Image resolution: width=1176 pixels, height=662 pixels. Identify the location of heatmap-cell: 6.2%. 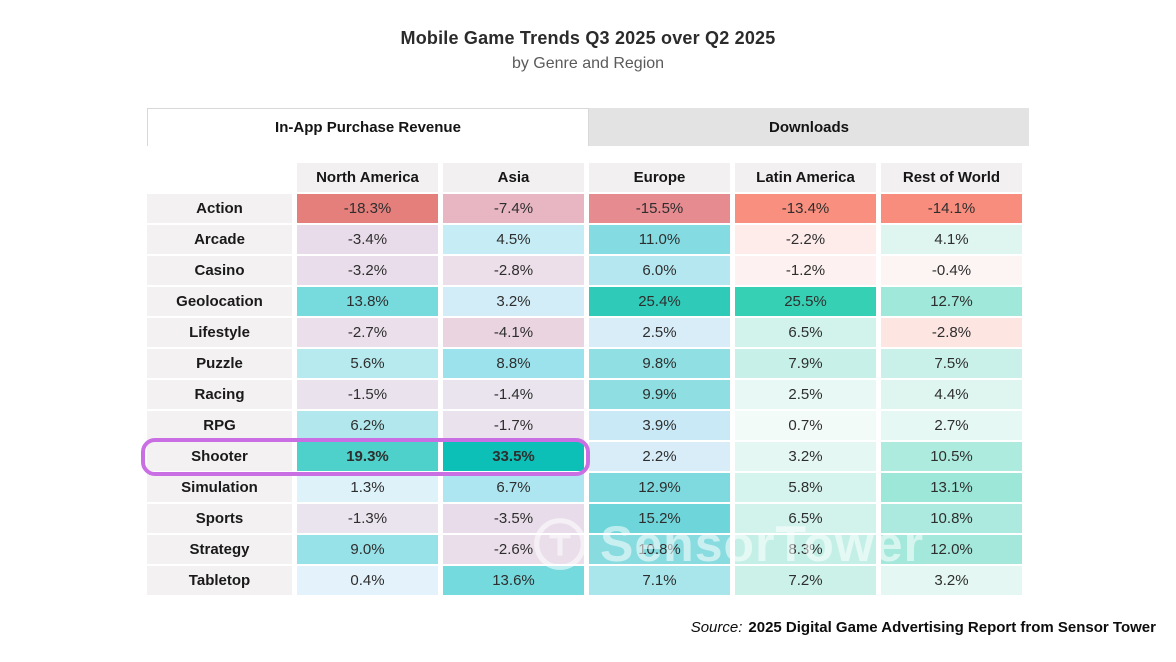
(367, 425).